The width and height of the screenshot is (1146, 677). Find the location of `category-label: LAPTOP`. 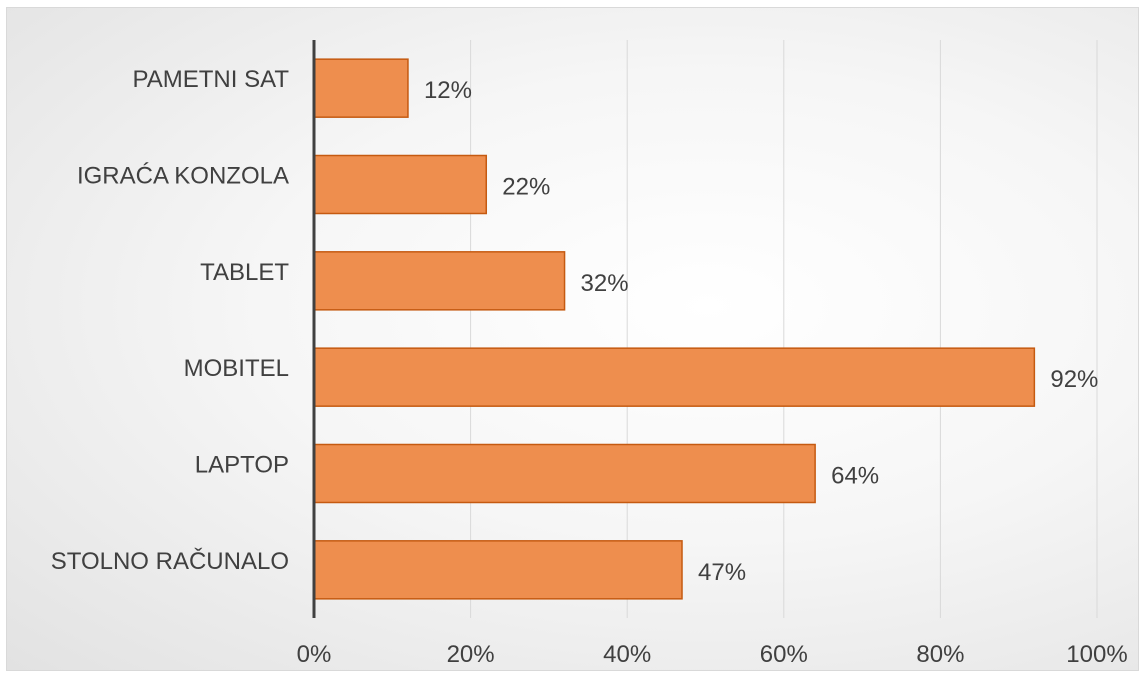

category-label: LAPTOP is located at coordinates (242, 465).